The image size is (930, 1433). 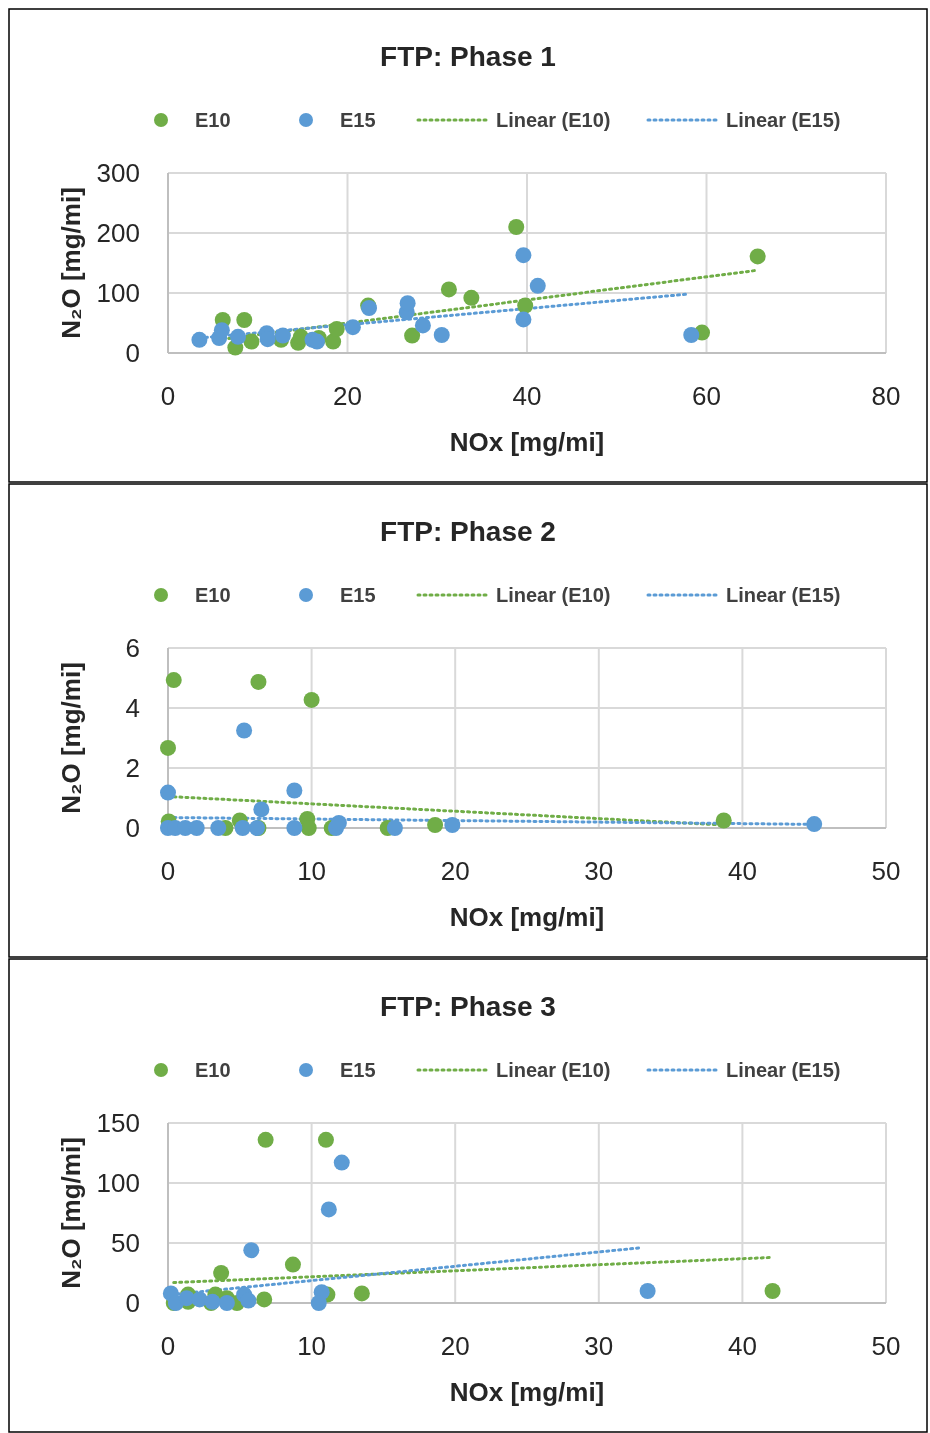 What do you see at coordinates (118, 233) in the screenshot?
I see `y-tick-label: 200` at bounding box center [118, 233].